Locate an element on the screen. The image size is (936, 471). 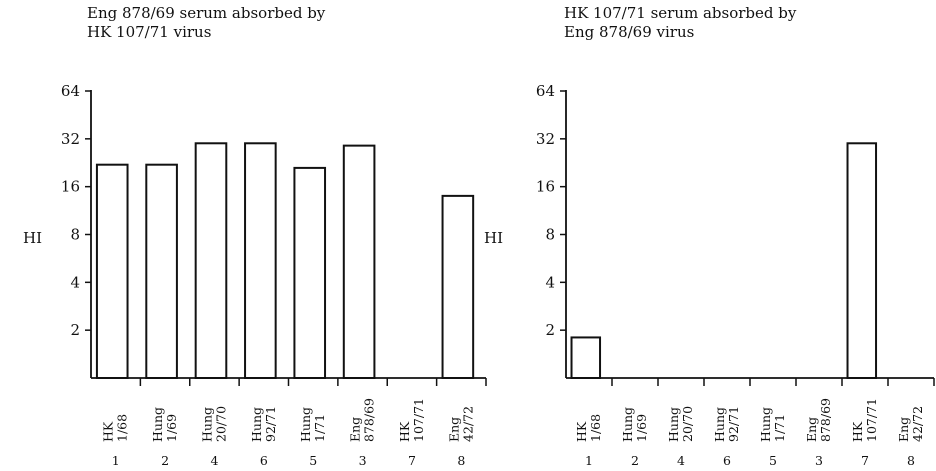
left-chart-category-label: Hung 20/70 is located at coordinates (213, 424).